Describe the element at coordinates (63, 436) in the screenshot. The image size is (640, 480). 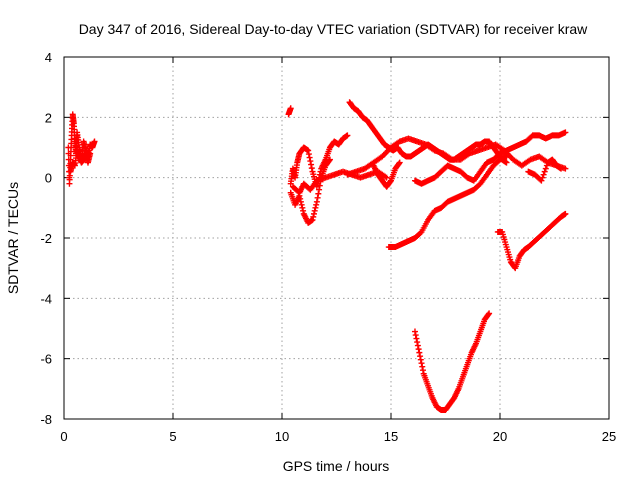
I see `x-tick-label: 0` at that location.